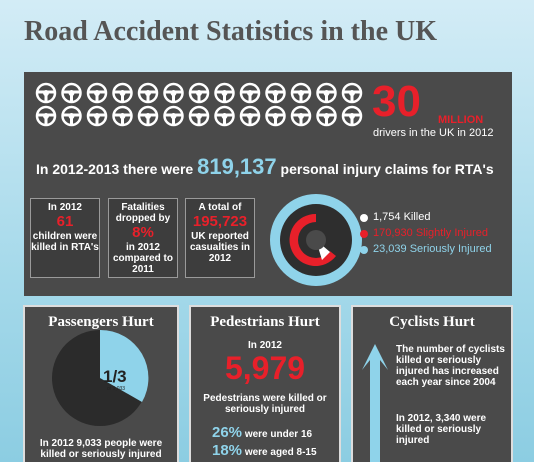  I want to click on box-text: UK reported casualties in 2012, so click(220, 247).